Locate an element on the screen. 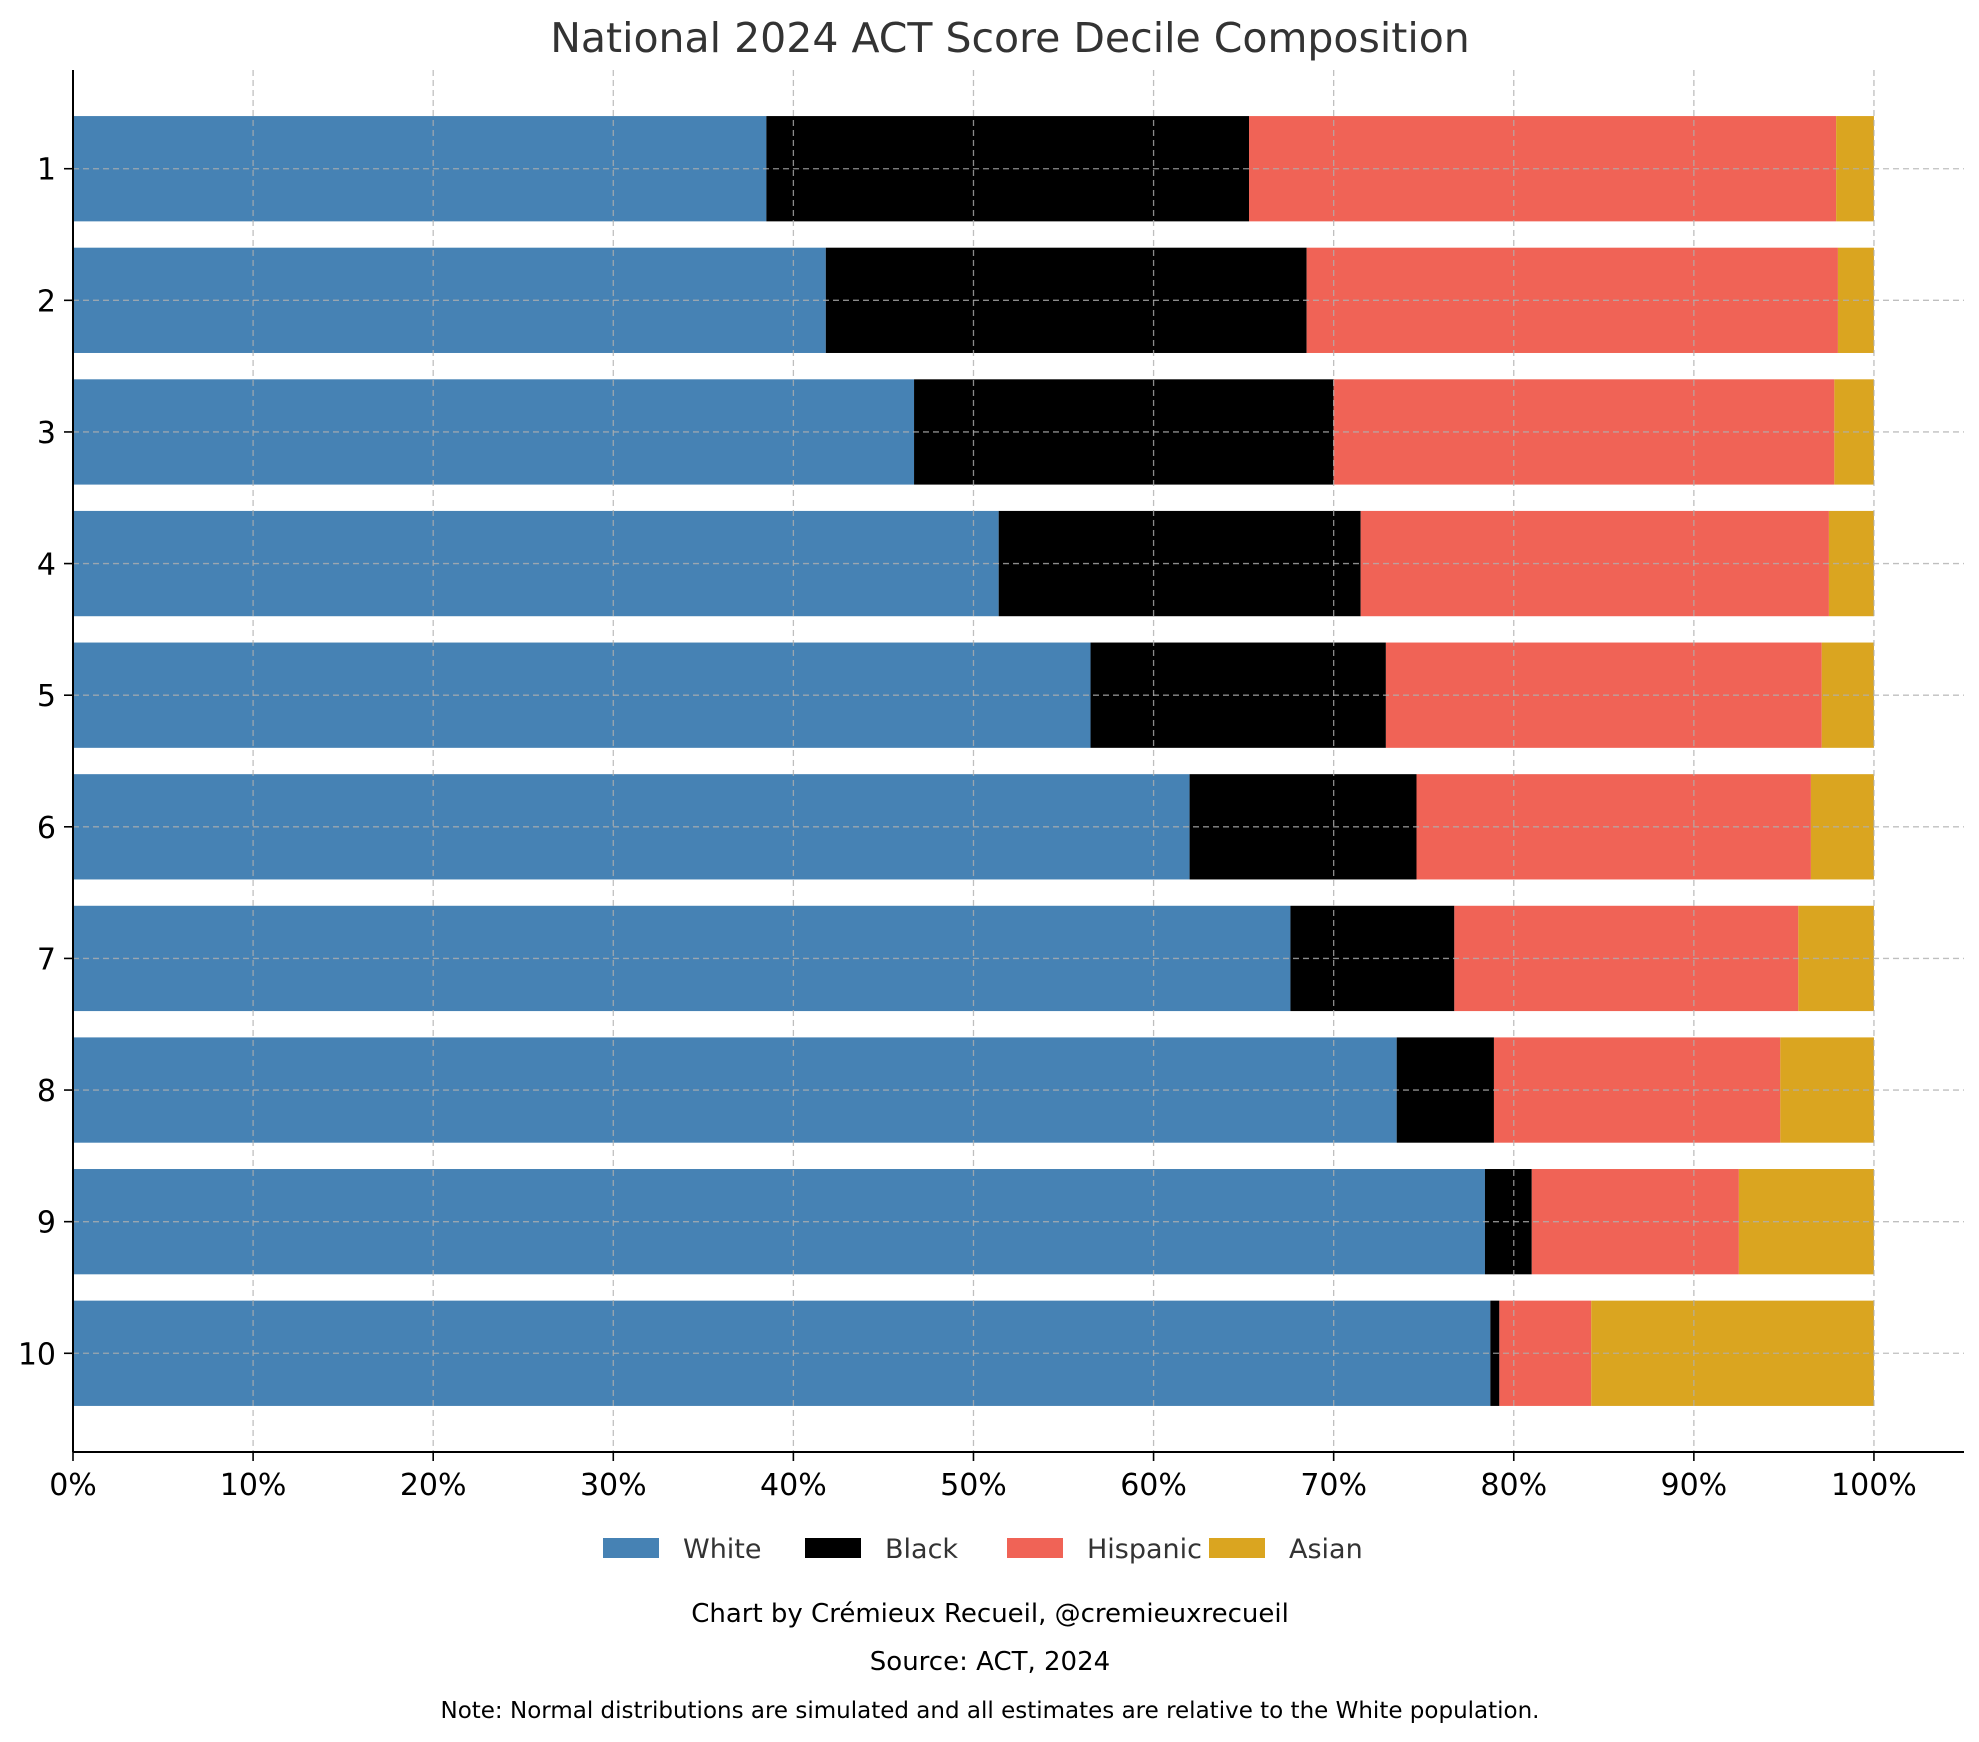 Image resolution: width=1979 pixels, height=1742 pixels. x-tick-label: 80% is located at coordinates (1513, 1485).